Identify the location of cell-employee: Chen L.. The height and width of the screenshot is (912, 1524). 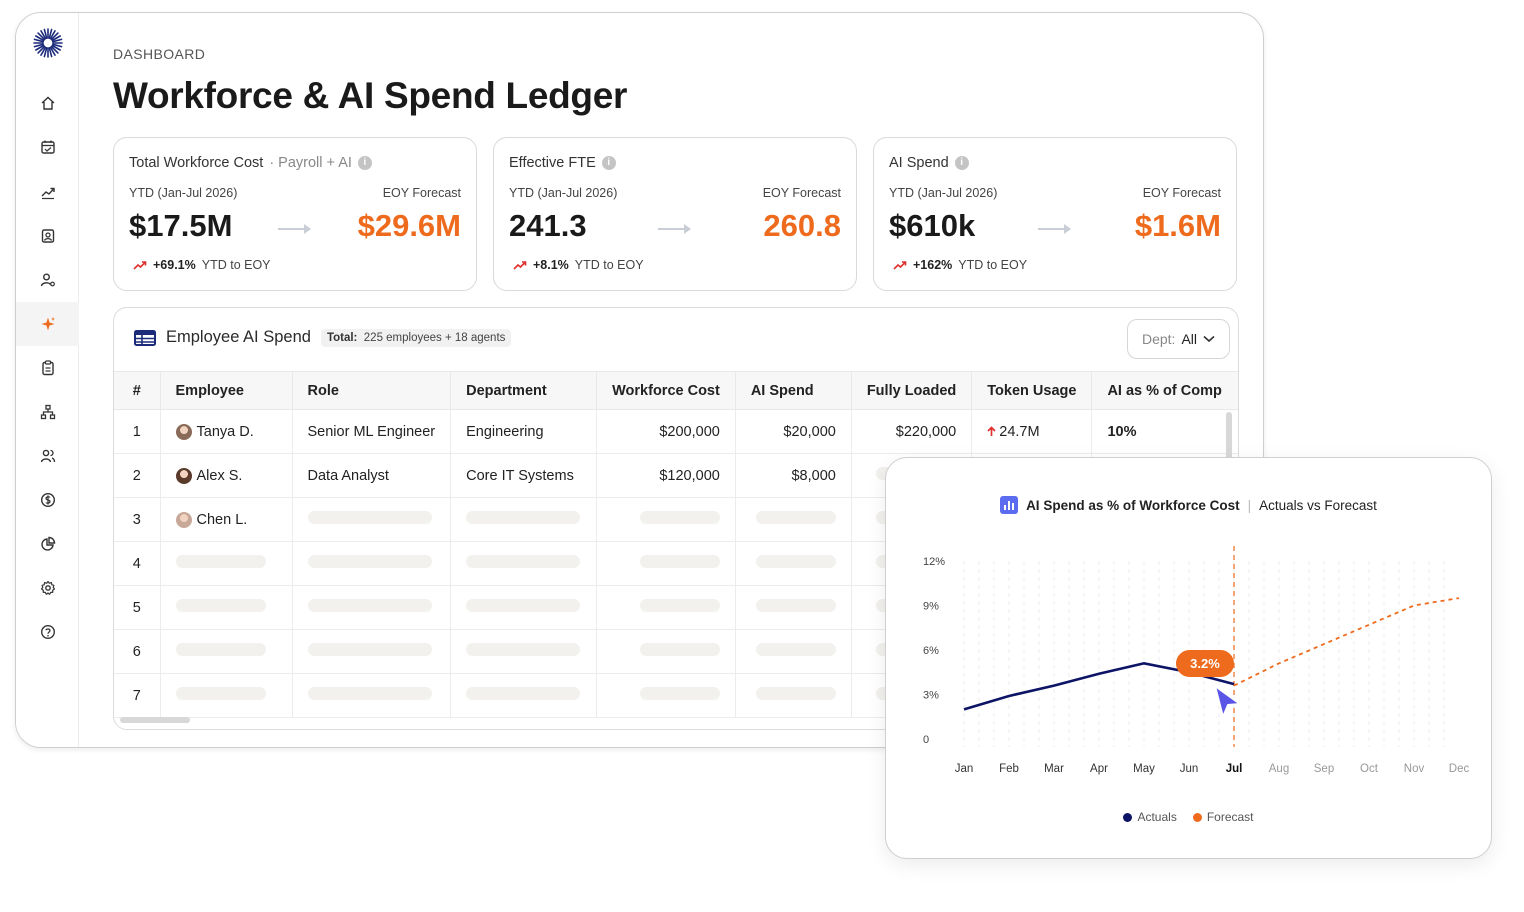
(226, 519).